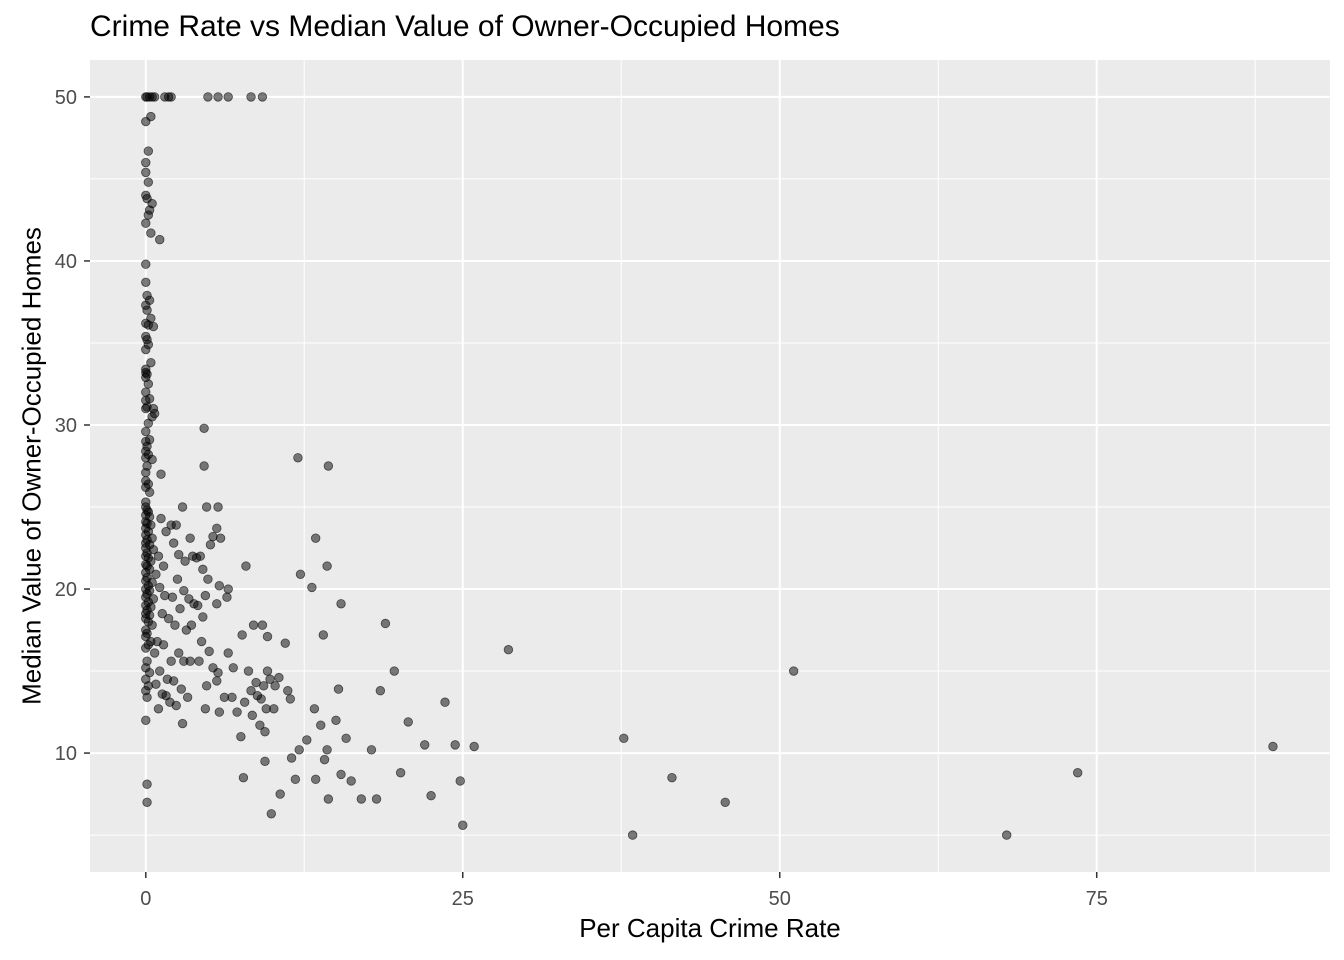 The width and height of the screenshot is (1344, 960). I want to click on x-tick-label: 0, so click(145, 899).